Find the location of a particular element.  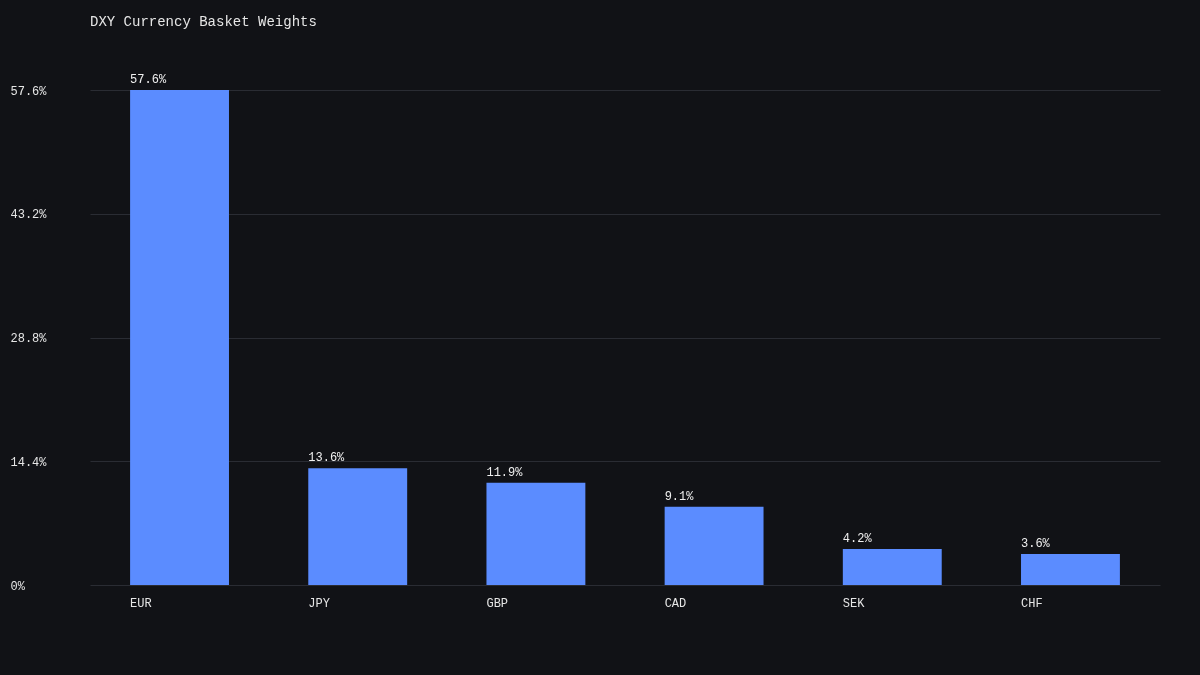

y-tick-label: 0% is located at coordinates (18, 586).